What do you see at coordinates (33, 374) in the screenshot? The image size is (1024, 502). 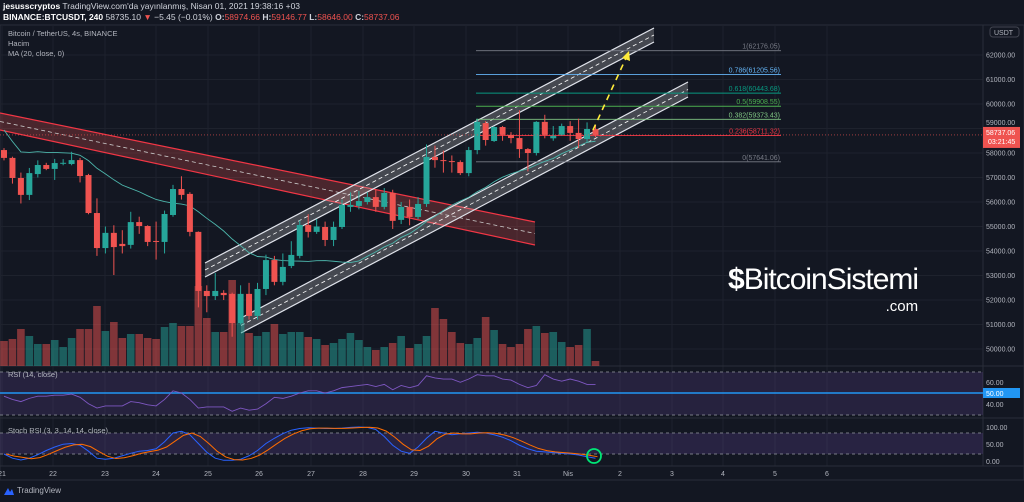 I see `rsi-legend: RSI (14, close)` at bounding box center [33, 374].